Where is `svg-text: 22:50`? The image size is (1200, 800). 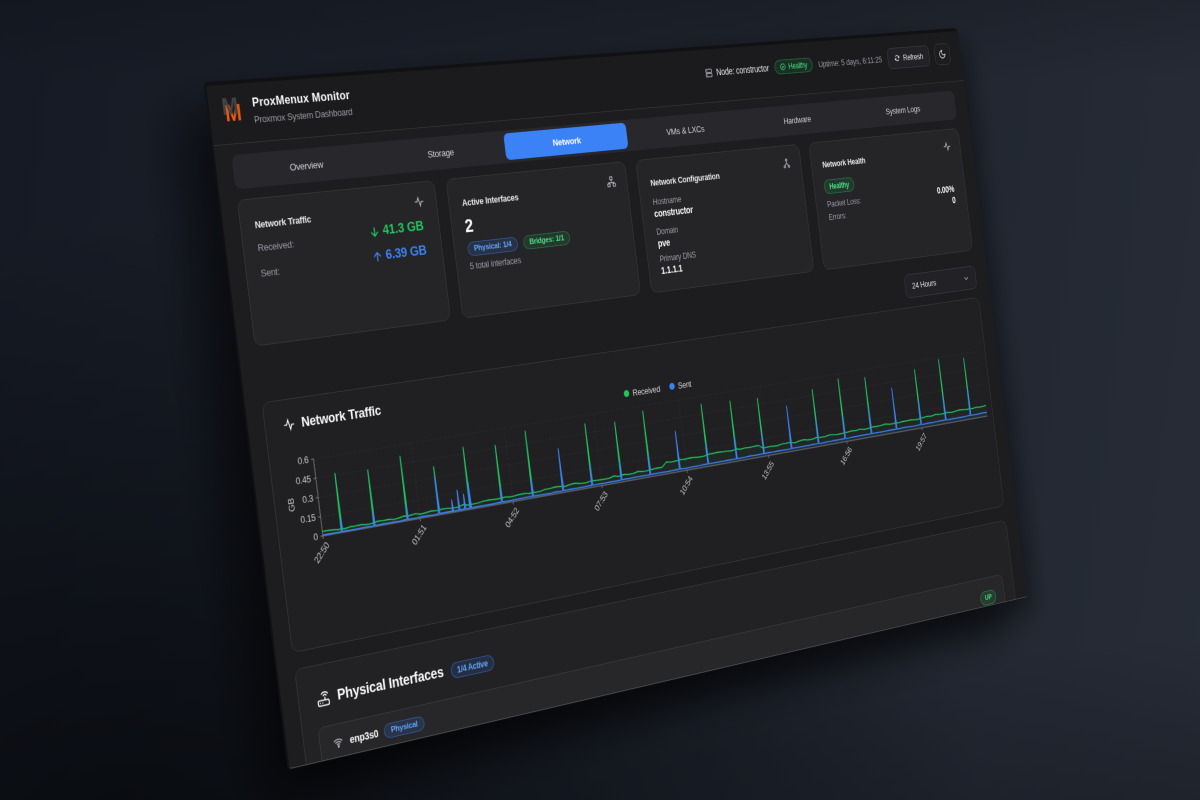
svg-text: 22:50 is located at coordinates (321, 552).